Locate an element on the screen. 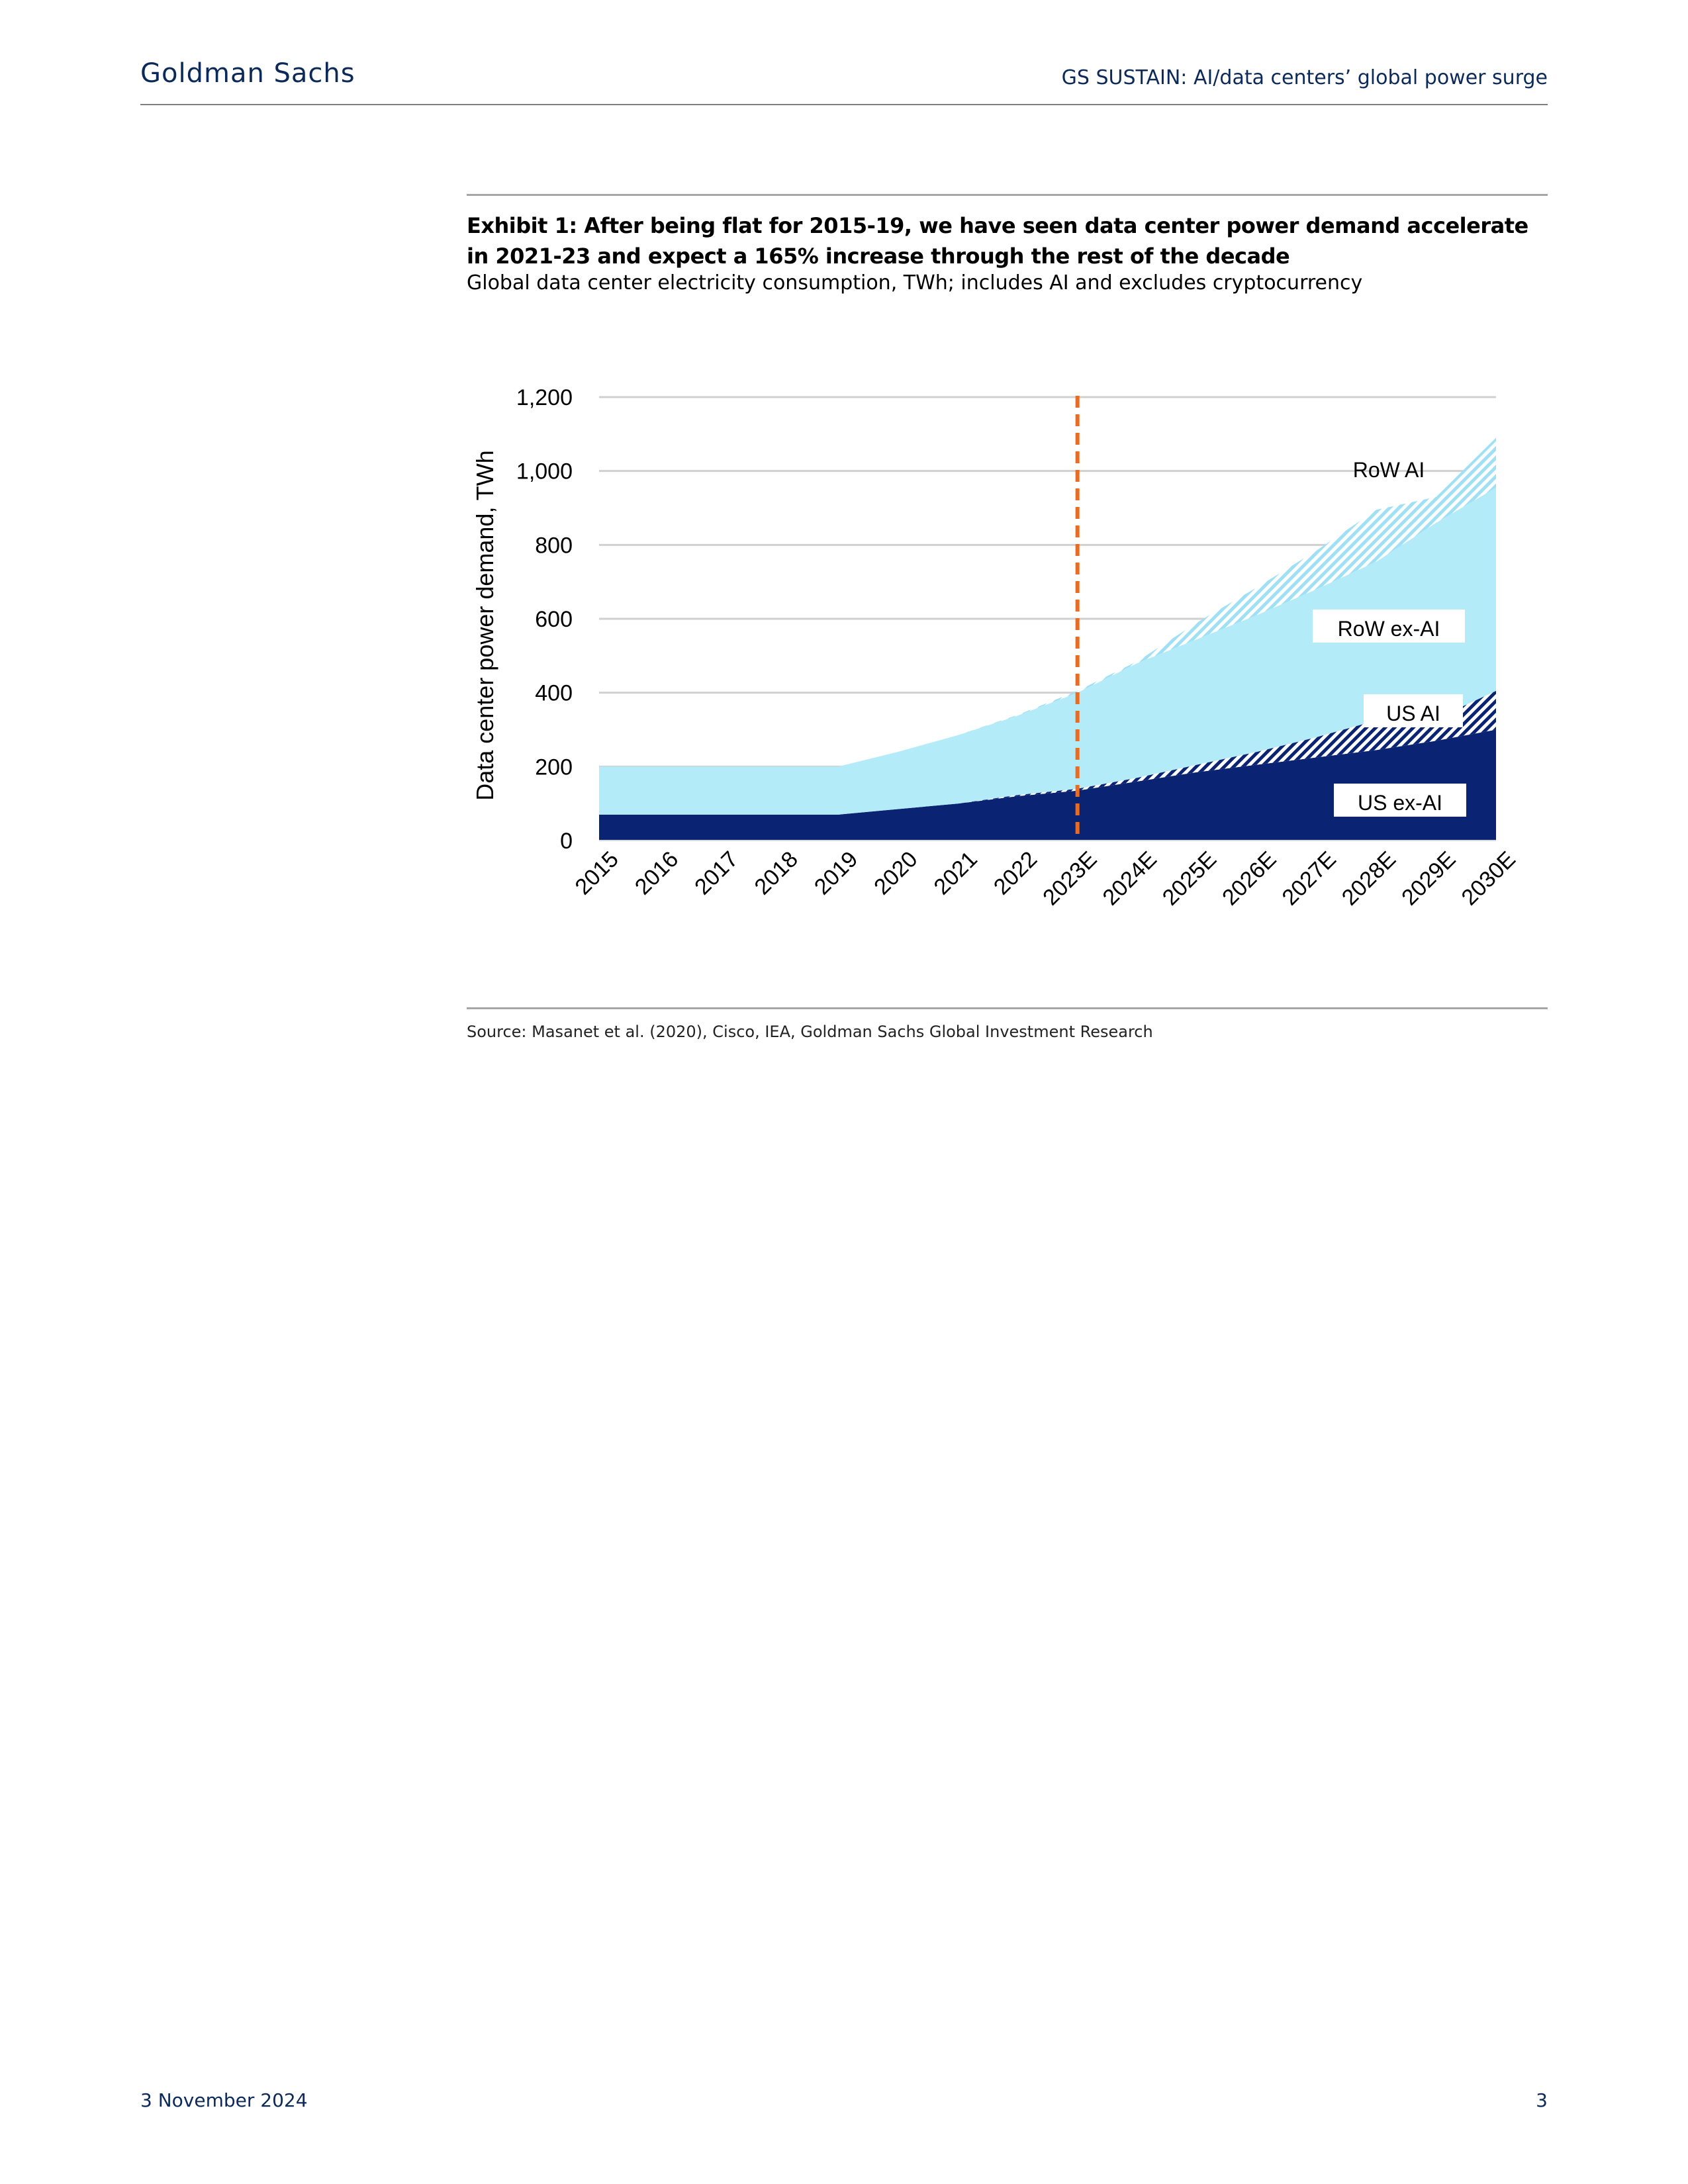 This screenshot has height=2184, width=1688. area-us-ex-ai is located at coordinates (1047, 785).